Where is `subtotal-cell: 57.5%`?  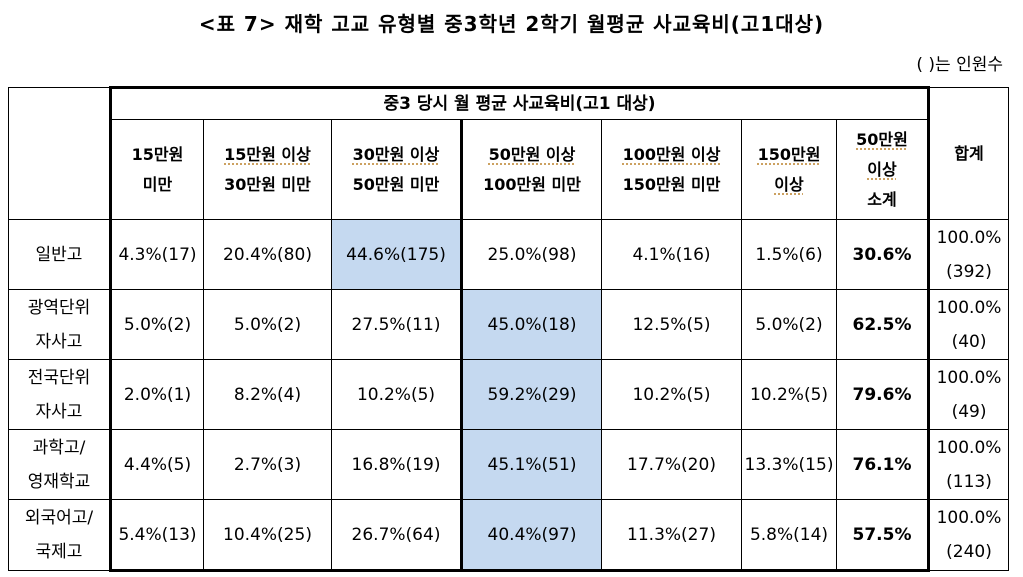 subtotal-cell: 57.5% is located at coordinates (883, 535).